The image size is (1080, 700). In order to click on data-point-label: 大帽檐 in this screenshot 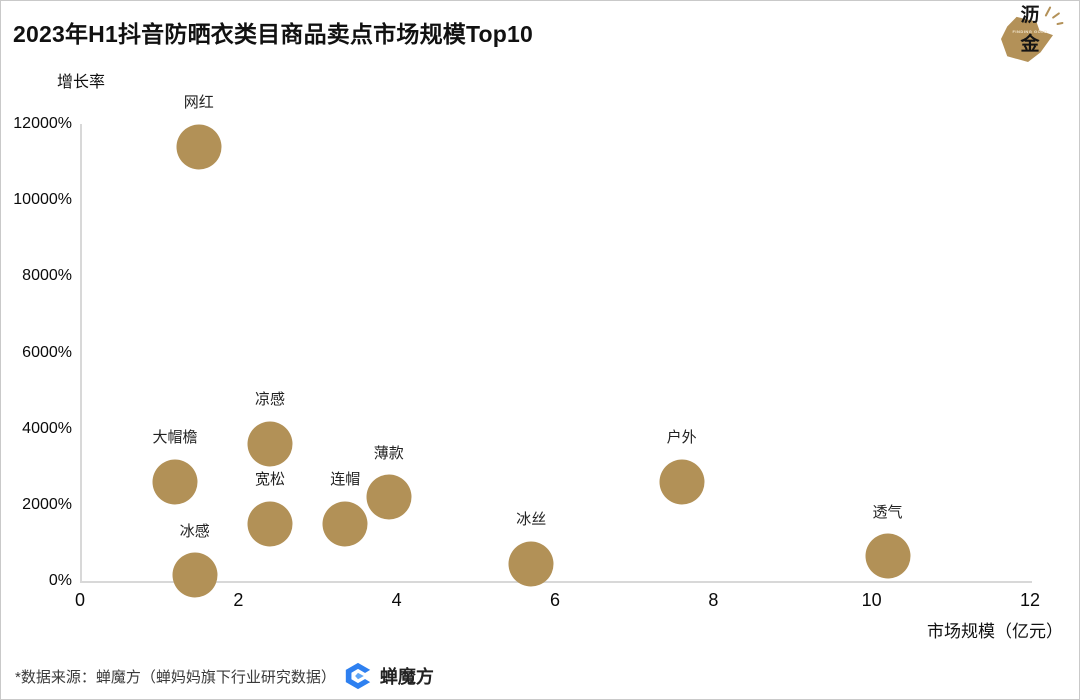, I will do `click(175, 438)`.